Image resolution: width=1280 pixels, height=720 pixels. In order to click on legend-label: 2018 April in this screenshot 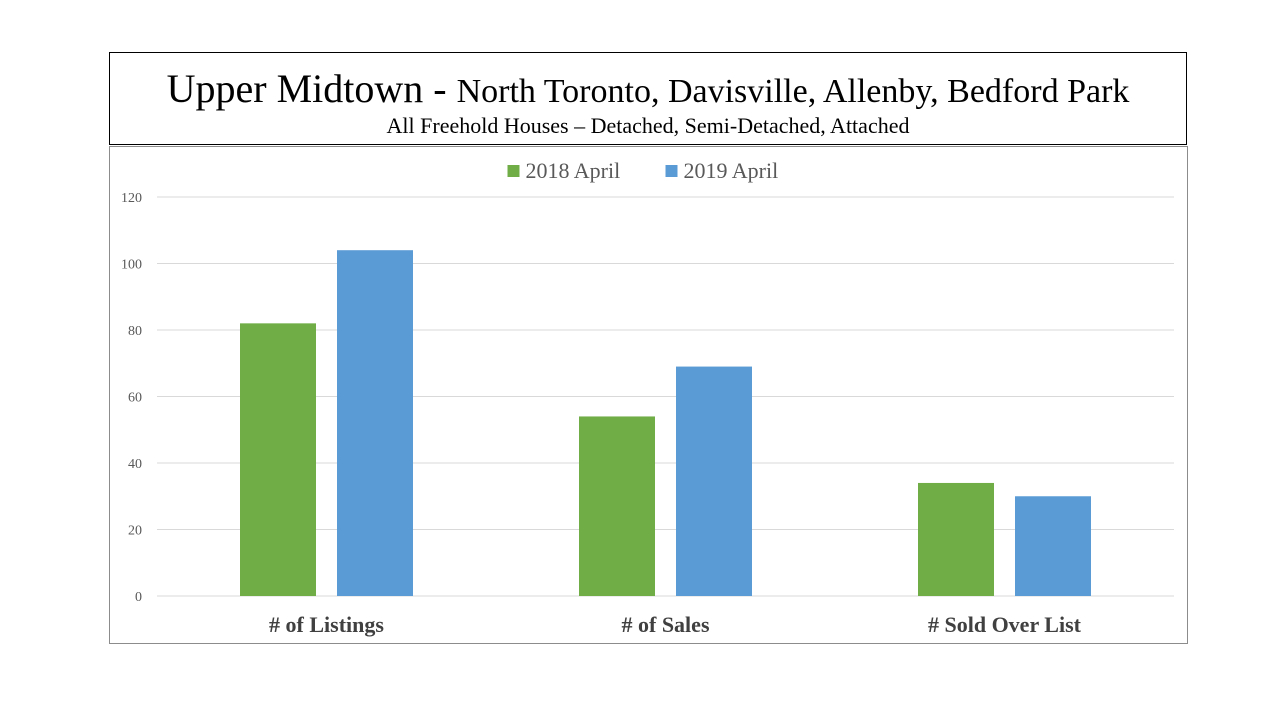, I will do `click(573, 170)`.